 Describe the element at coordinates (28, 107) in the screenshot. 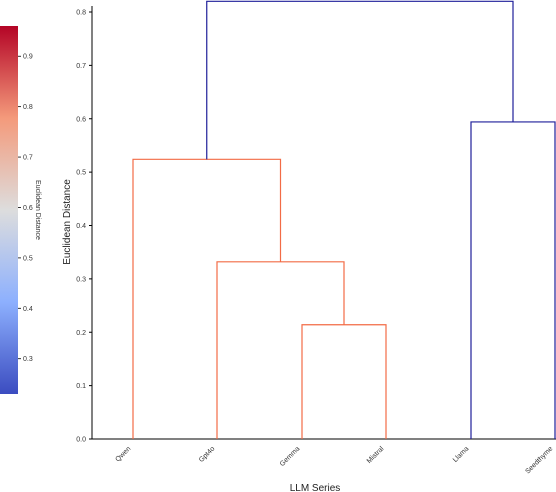

I see `colorbar-tick-label: 0.8` at that location.